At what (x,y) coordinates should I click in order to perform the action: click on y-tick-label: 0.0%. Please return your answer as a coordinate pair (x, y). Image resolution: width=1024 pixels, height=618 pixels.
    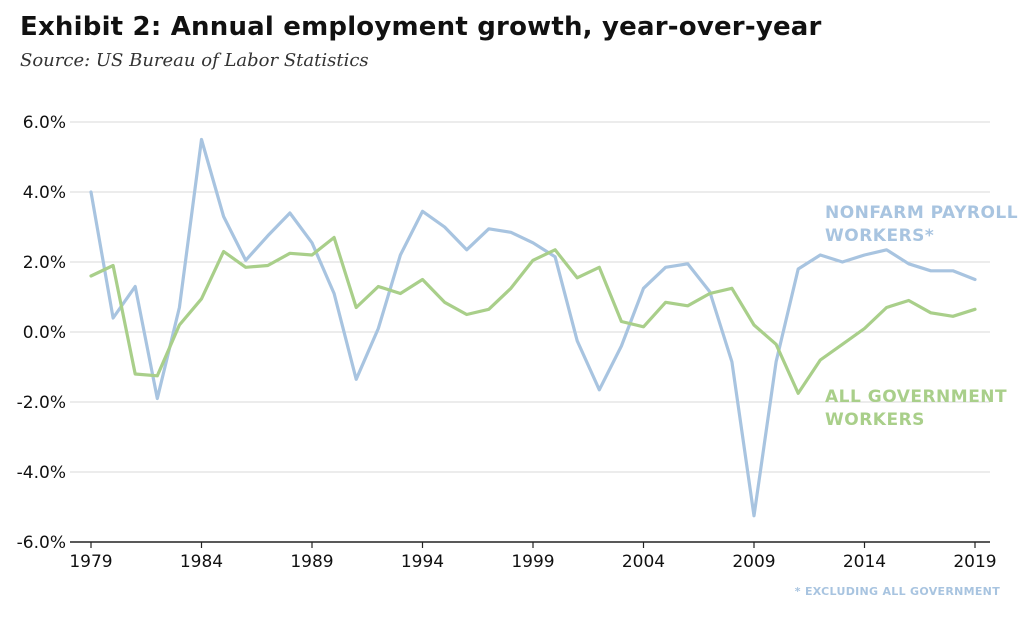
    Looking at the image, I should click on (44, 333).